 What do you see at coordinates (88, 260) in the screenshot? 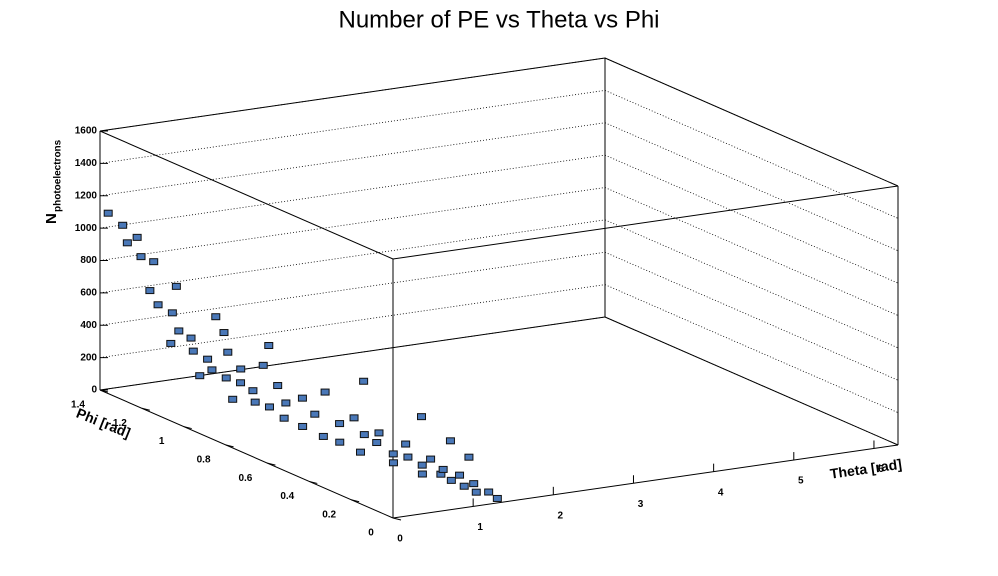
I see `z-tick-label: 800` at bounding box center [88, 260].